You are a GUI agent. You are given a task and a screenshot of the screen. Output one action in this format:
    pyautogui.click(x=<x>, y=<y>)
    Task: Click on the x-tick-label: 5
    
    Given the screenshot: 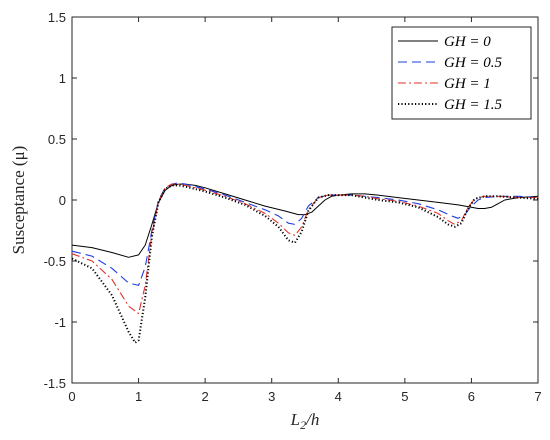 What is the action you would take?
    pyautogui.click(x=404, y=396)
    